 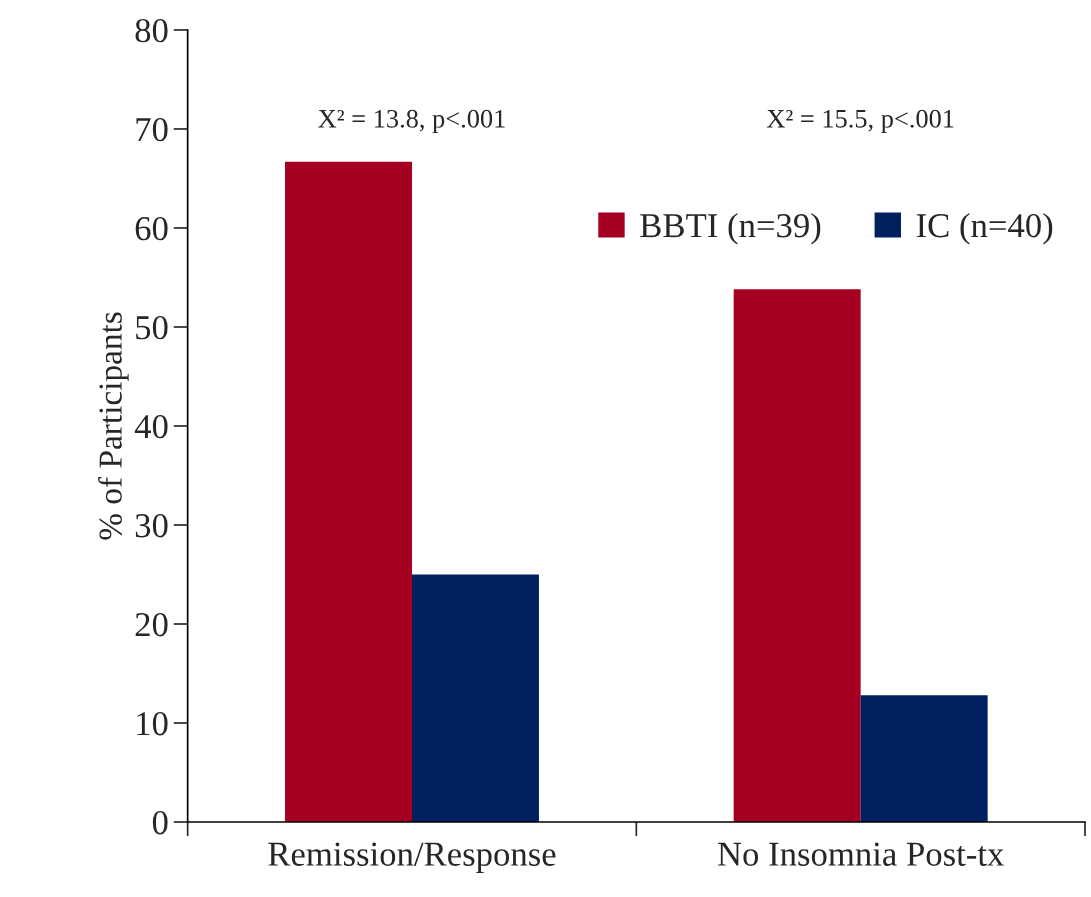 What do you see at coordinates (860, 854) in the screenshot?
I see `x-tick-label: No Insomnia Post-tx` at bounding box center [860, 854].